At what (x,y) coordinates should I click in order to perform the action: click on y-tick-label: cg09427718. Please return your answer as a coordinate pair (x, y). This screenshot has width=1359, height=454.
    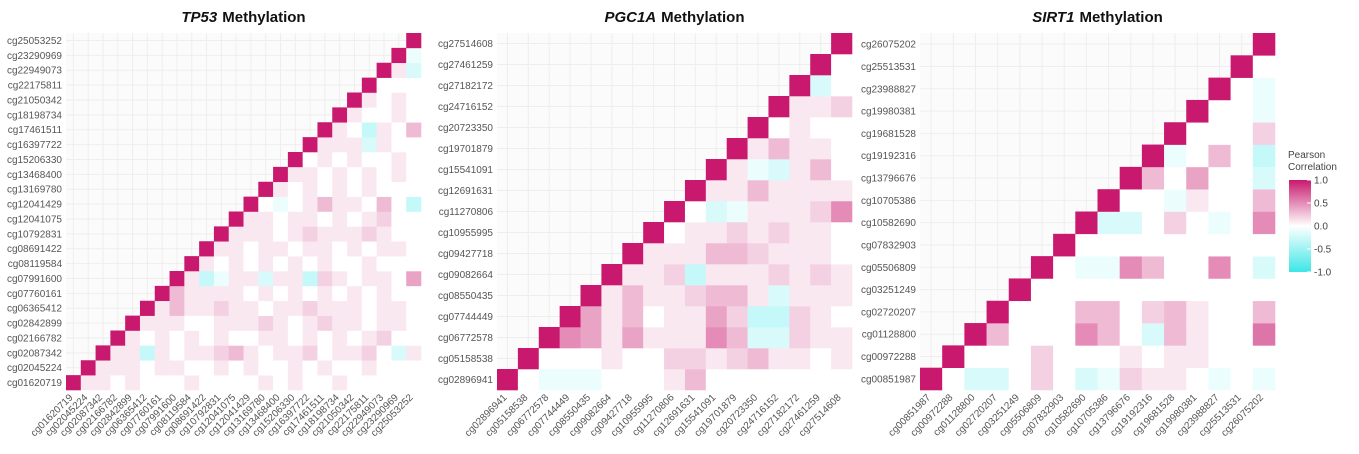
    Looking at the image, I should click on (465, 254).